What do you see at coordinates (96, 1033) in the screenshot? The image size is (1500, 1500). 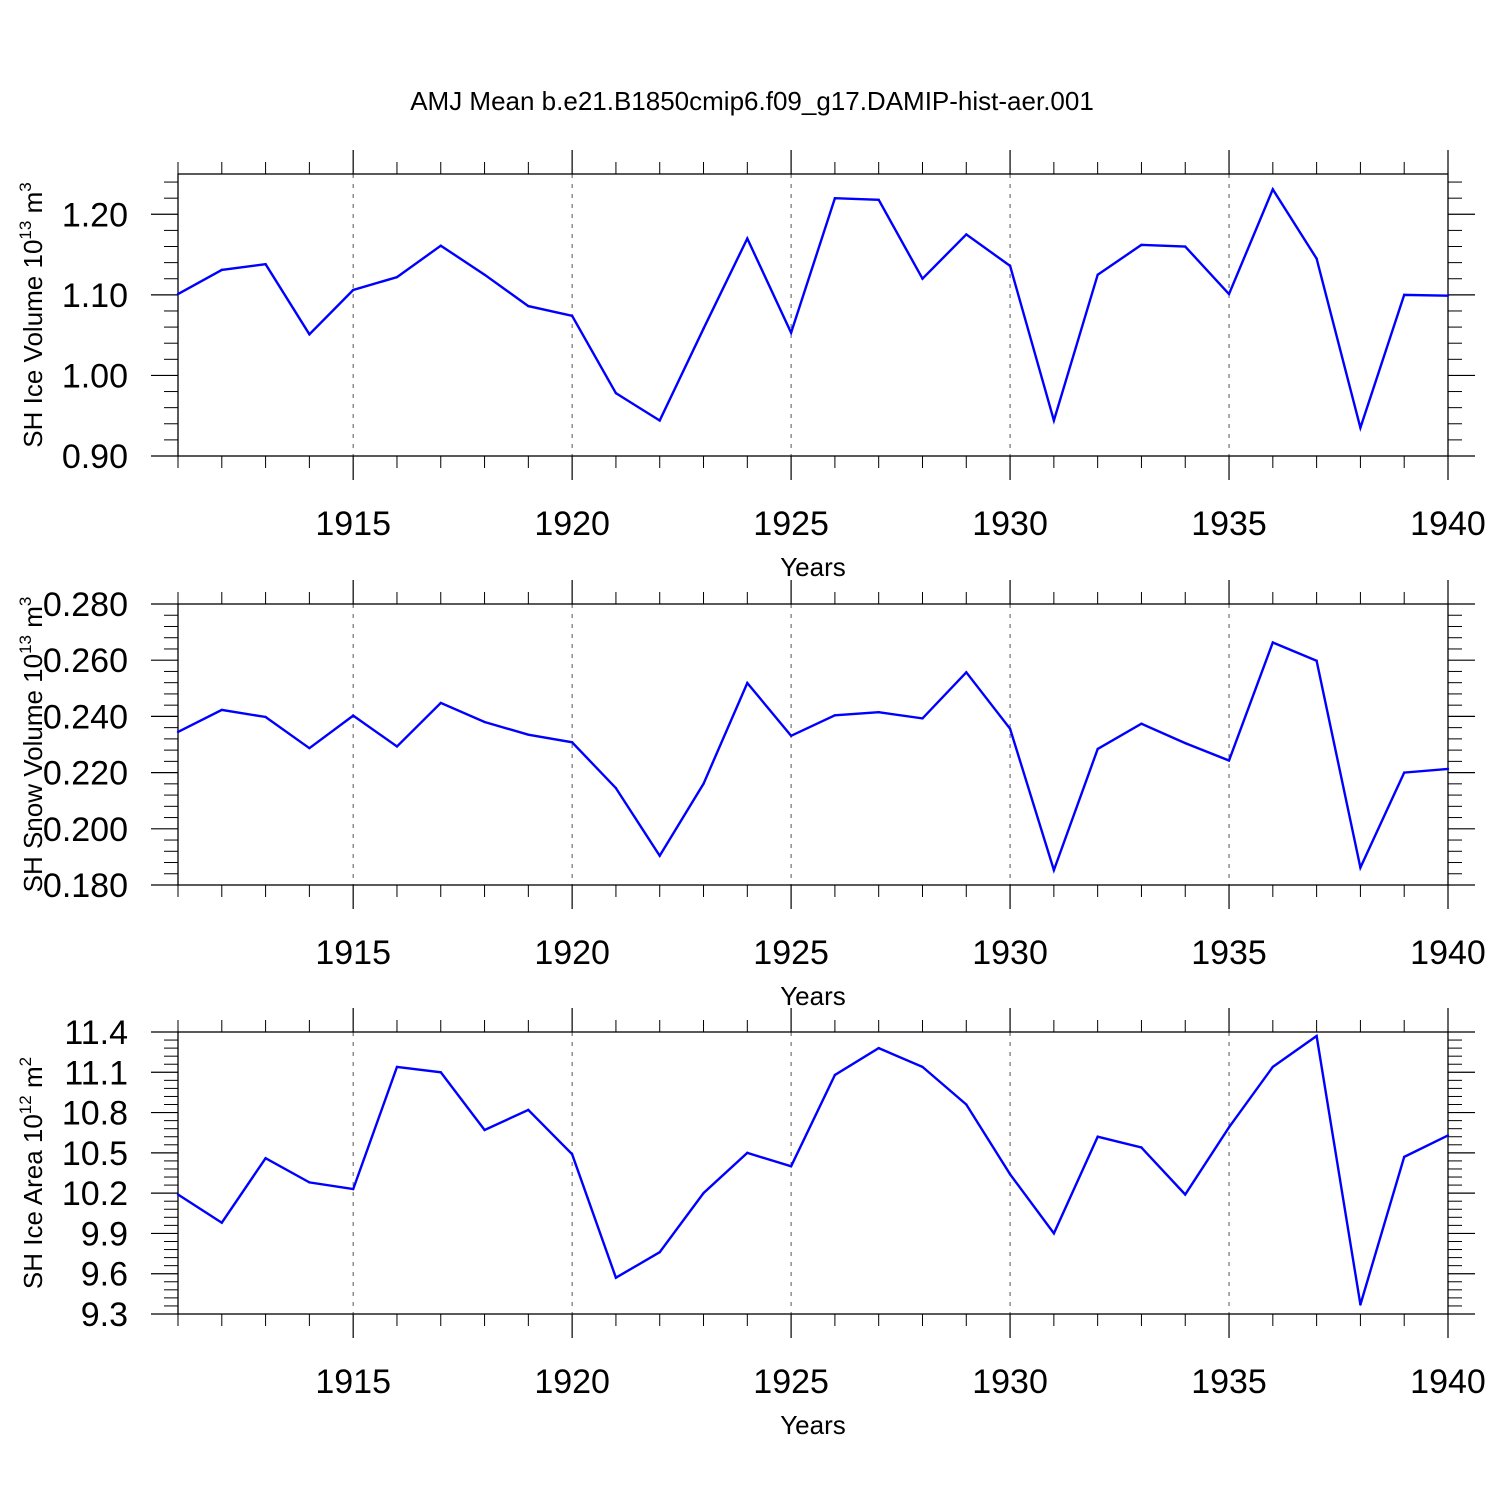 I see `y-tick-label: 11.4` at bounding box center [96, 1033].